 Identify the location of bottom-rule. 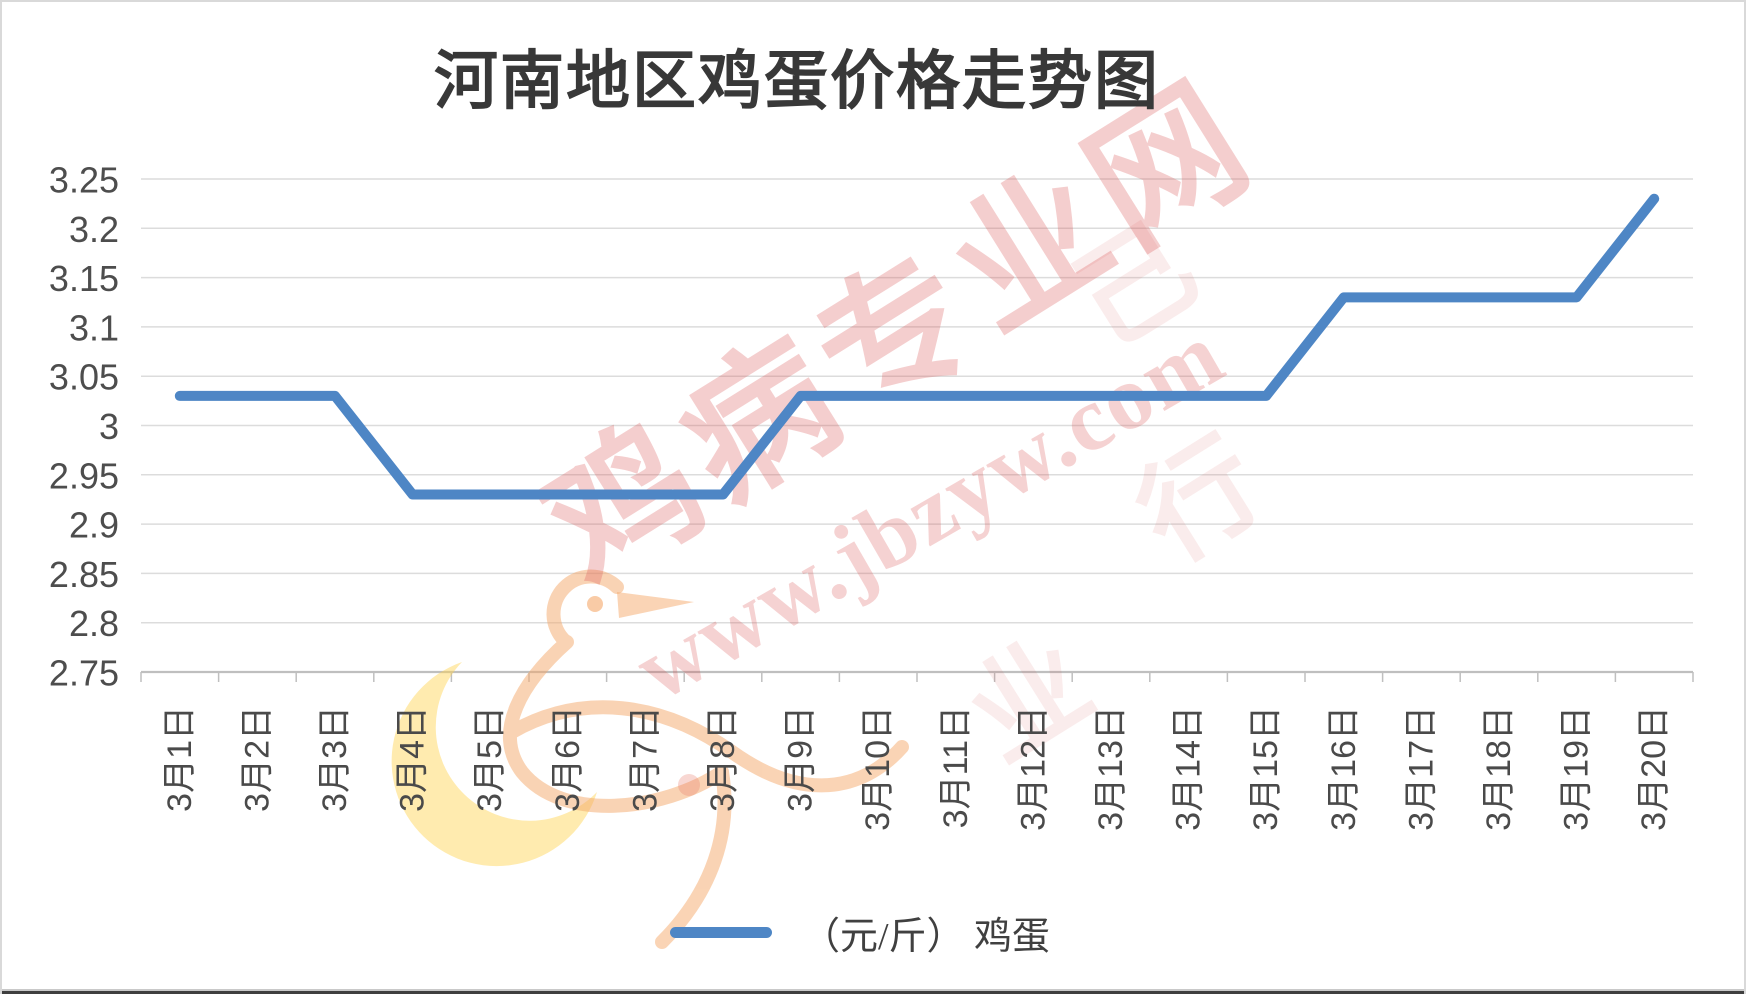
(873, 990).